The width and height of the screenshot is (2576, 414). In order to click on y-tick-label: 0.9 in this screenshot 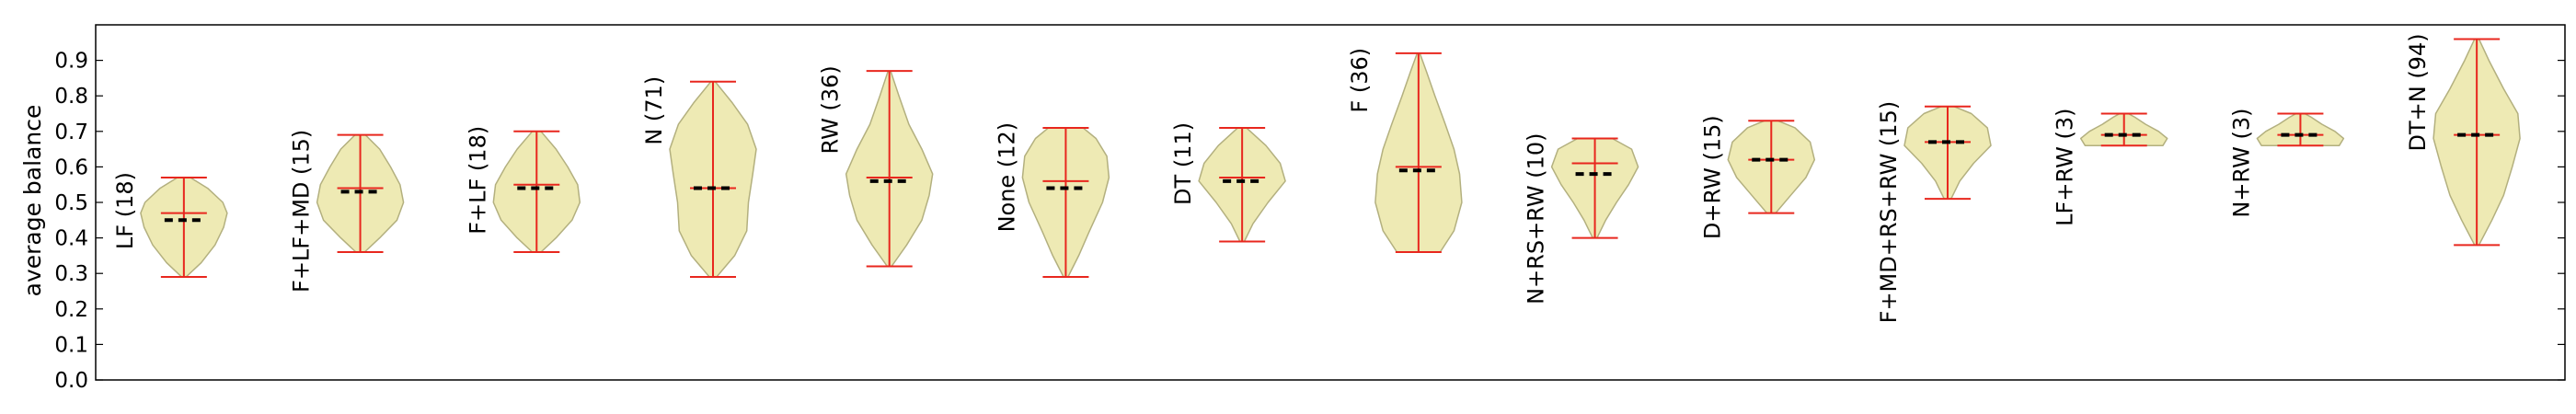, I will do `click(71, 62)`.